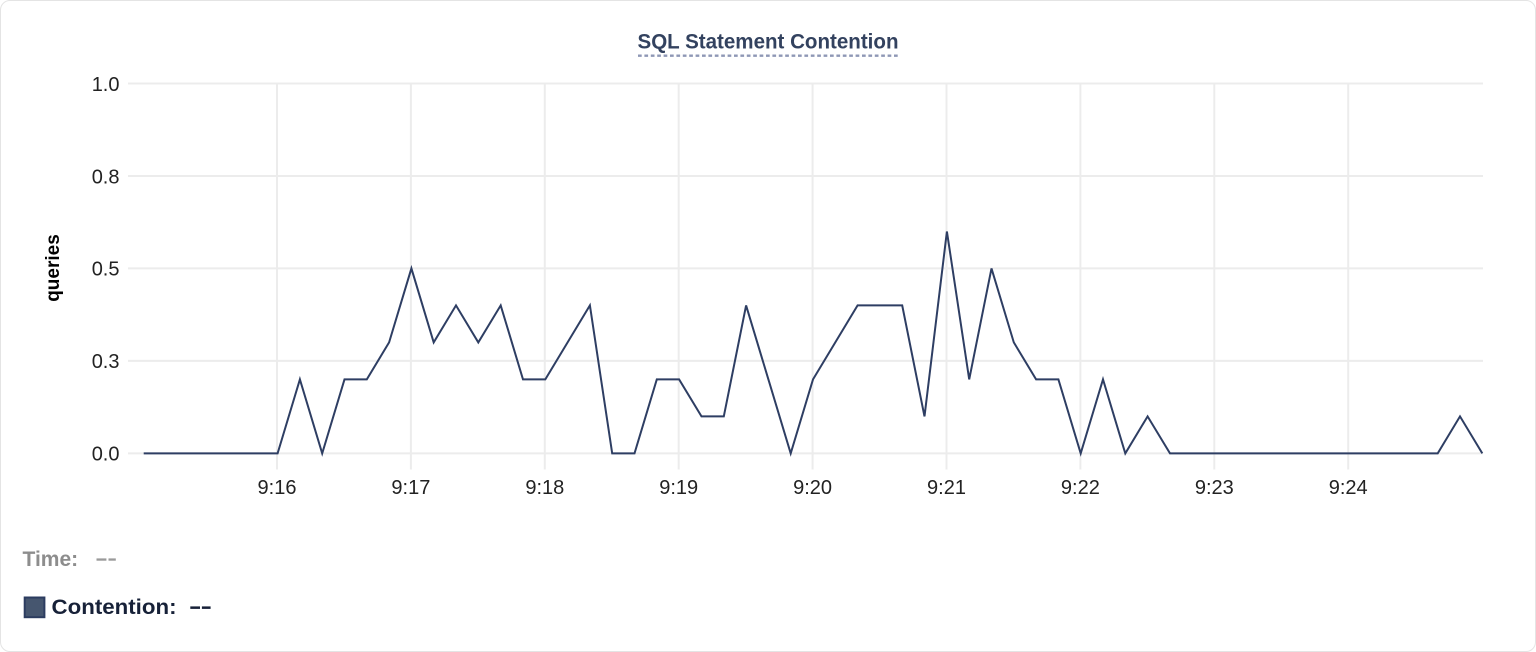 This screenshot has width=1536, height=652. What do you see at coordinates (277, 488) in the screenshot?
I see `svg-text: 9:16` at bounding box center [277, 488].